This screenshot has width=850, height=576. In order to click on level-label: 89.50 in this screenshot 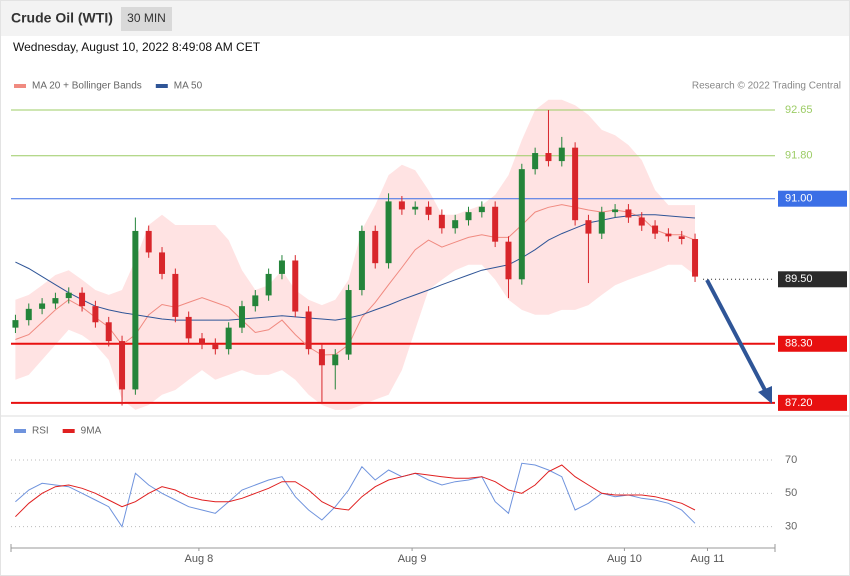, I will do `click(799, 279)`.